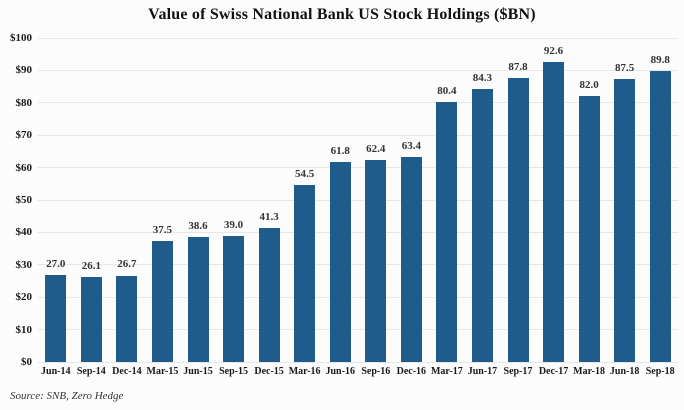 The image size is (684, 410). What do you see at coordinates (24, 329) in the screenshot?
I see `y-axis-tick-label: $10` at bounding box center [24, 329].